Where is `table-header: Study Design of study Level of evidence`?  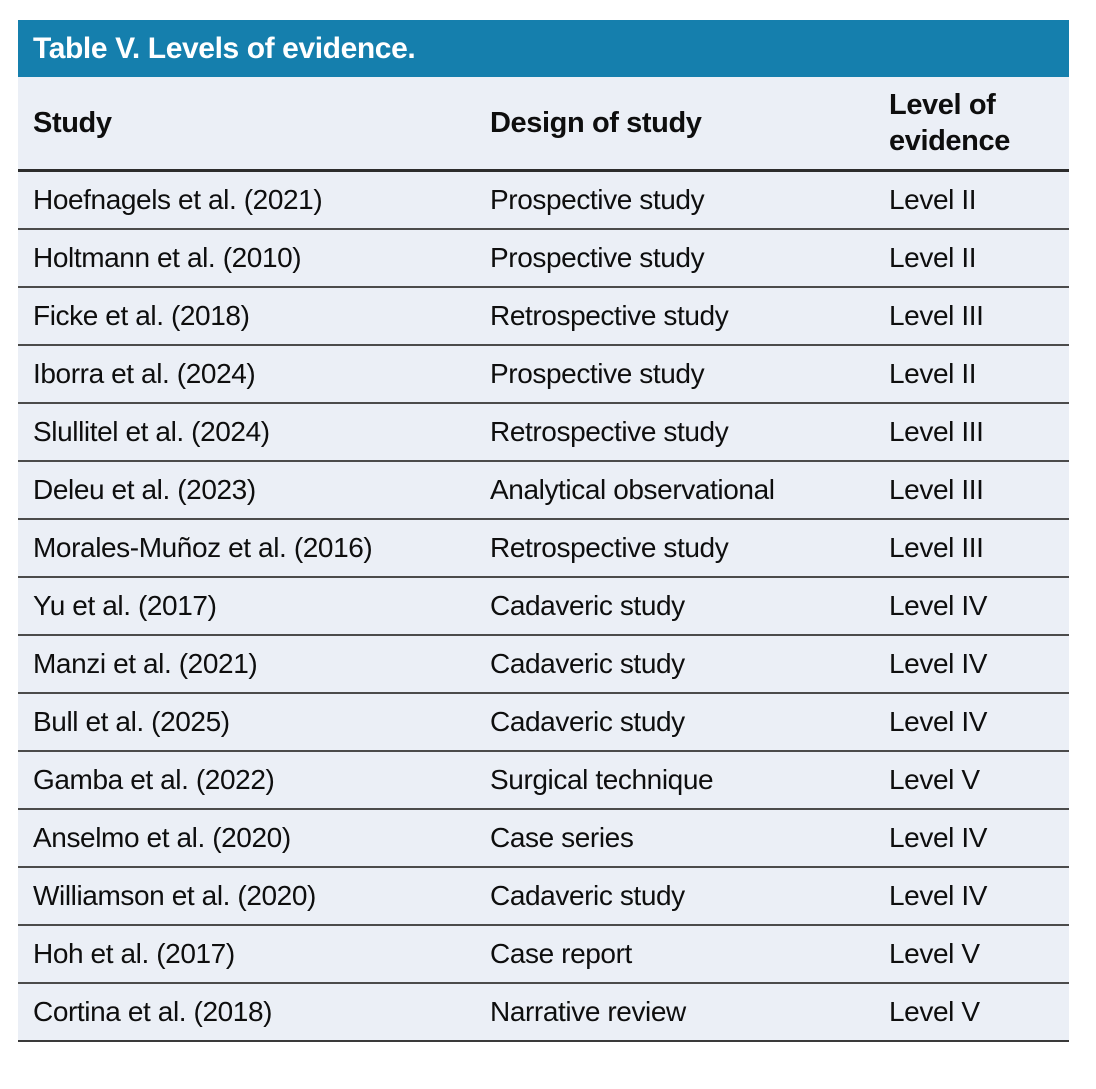 table-header: Study Design of study Level of evidence is located at coordinates (543, 124).